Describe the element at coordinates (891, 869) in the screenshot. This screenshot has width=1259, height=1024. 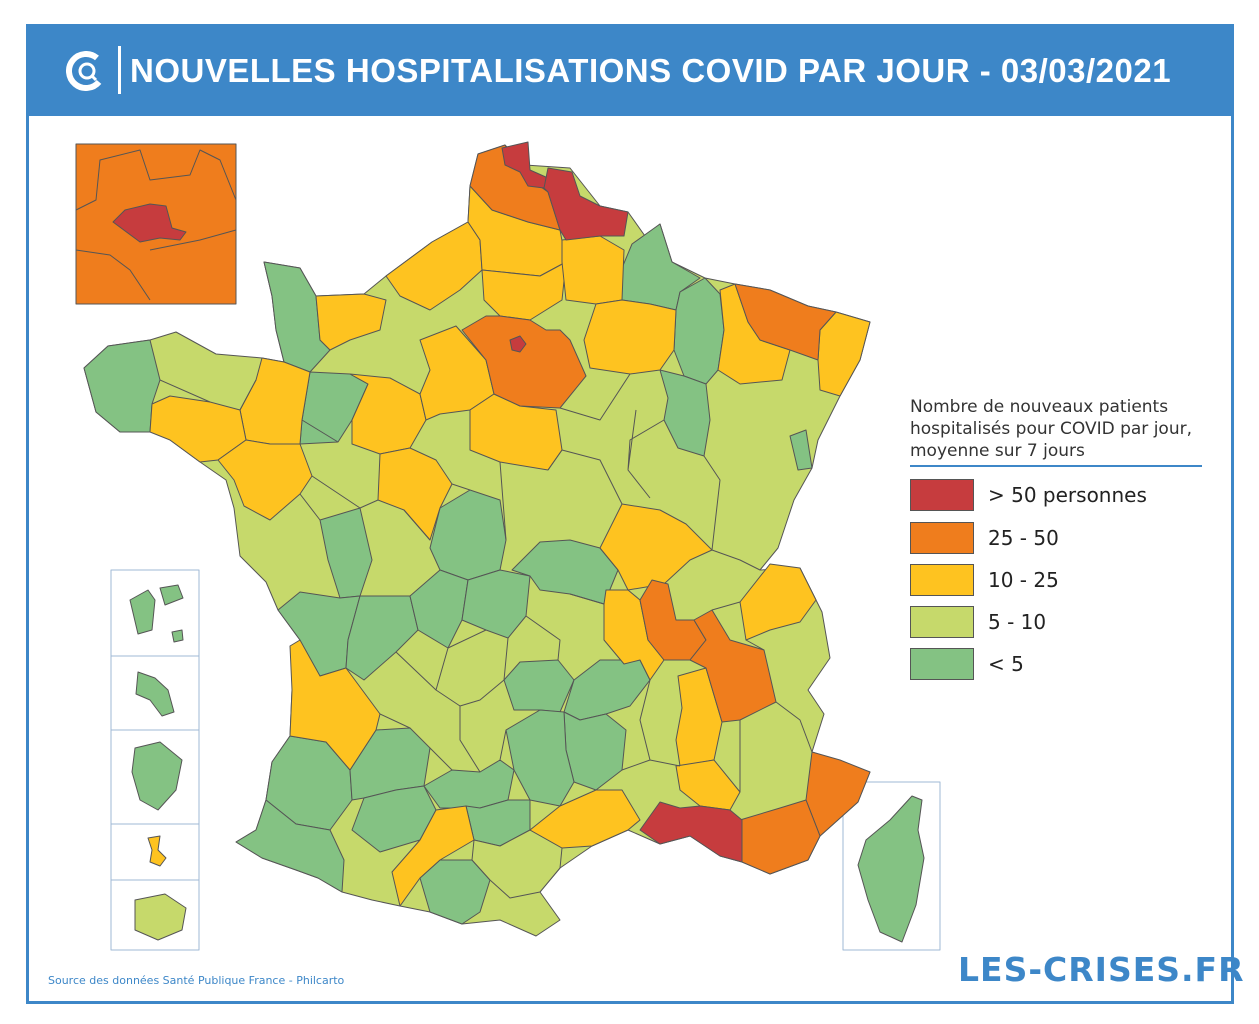
I see `corse-shape` at that location.